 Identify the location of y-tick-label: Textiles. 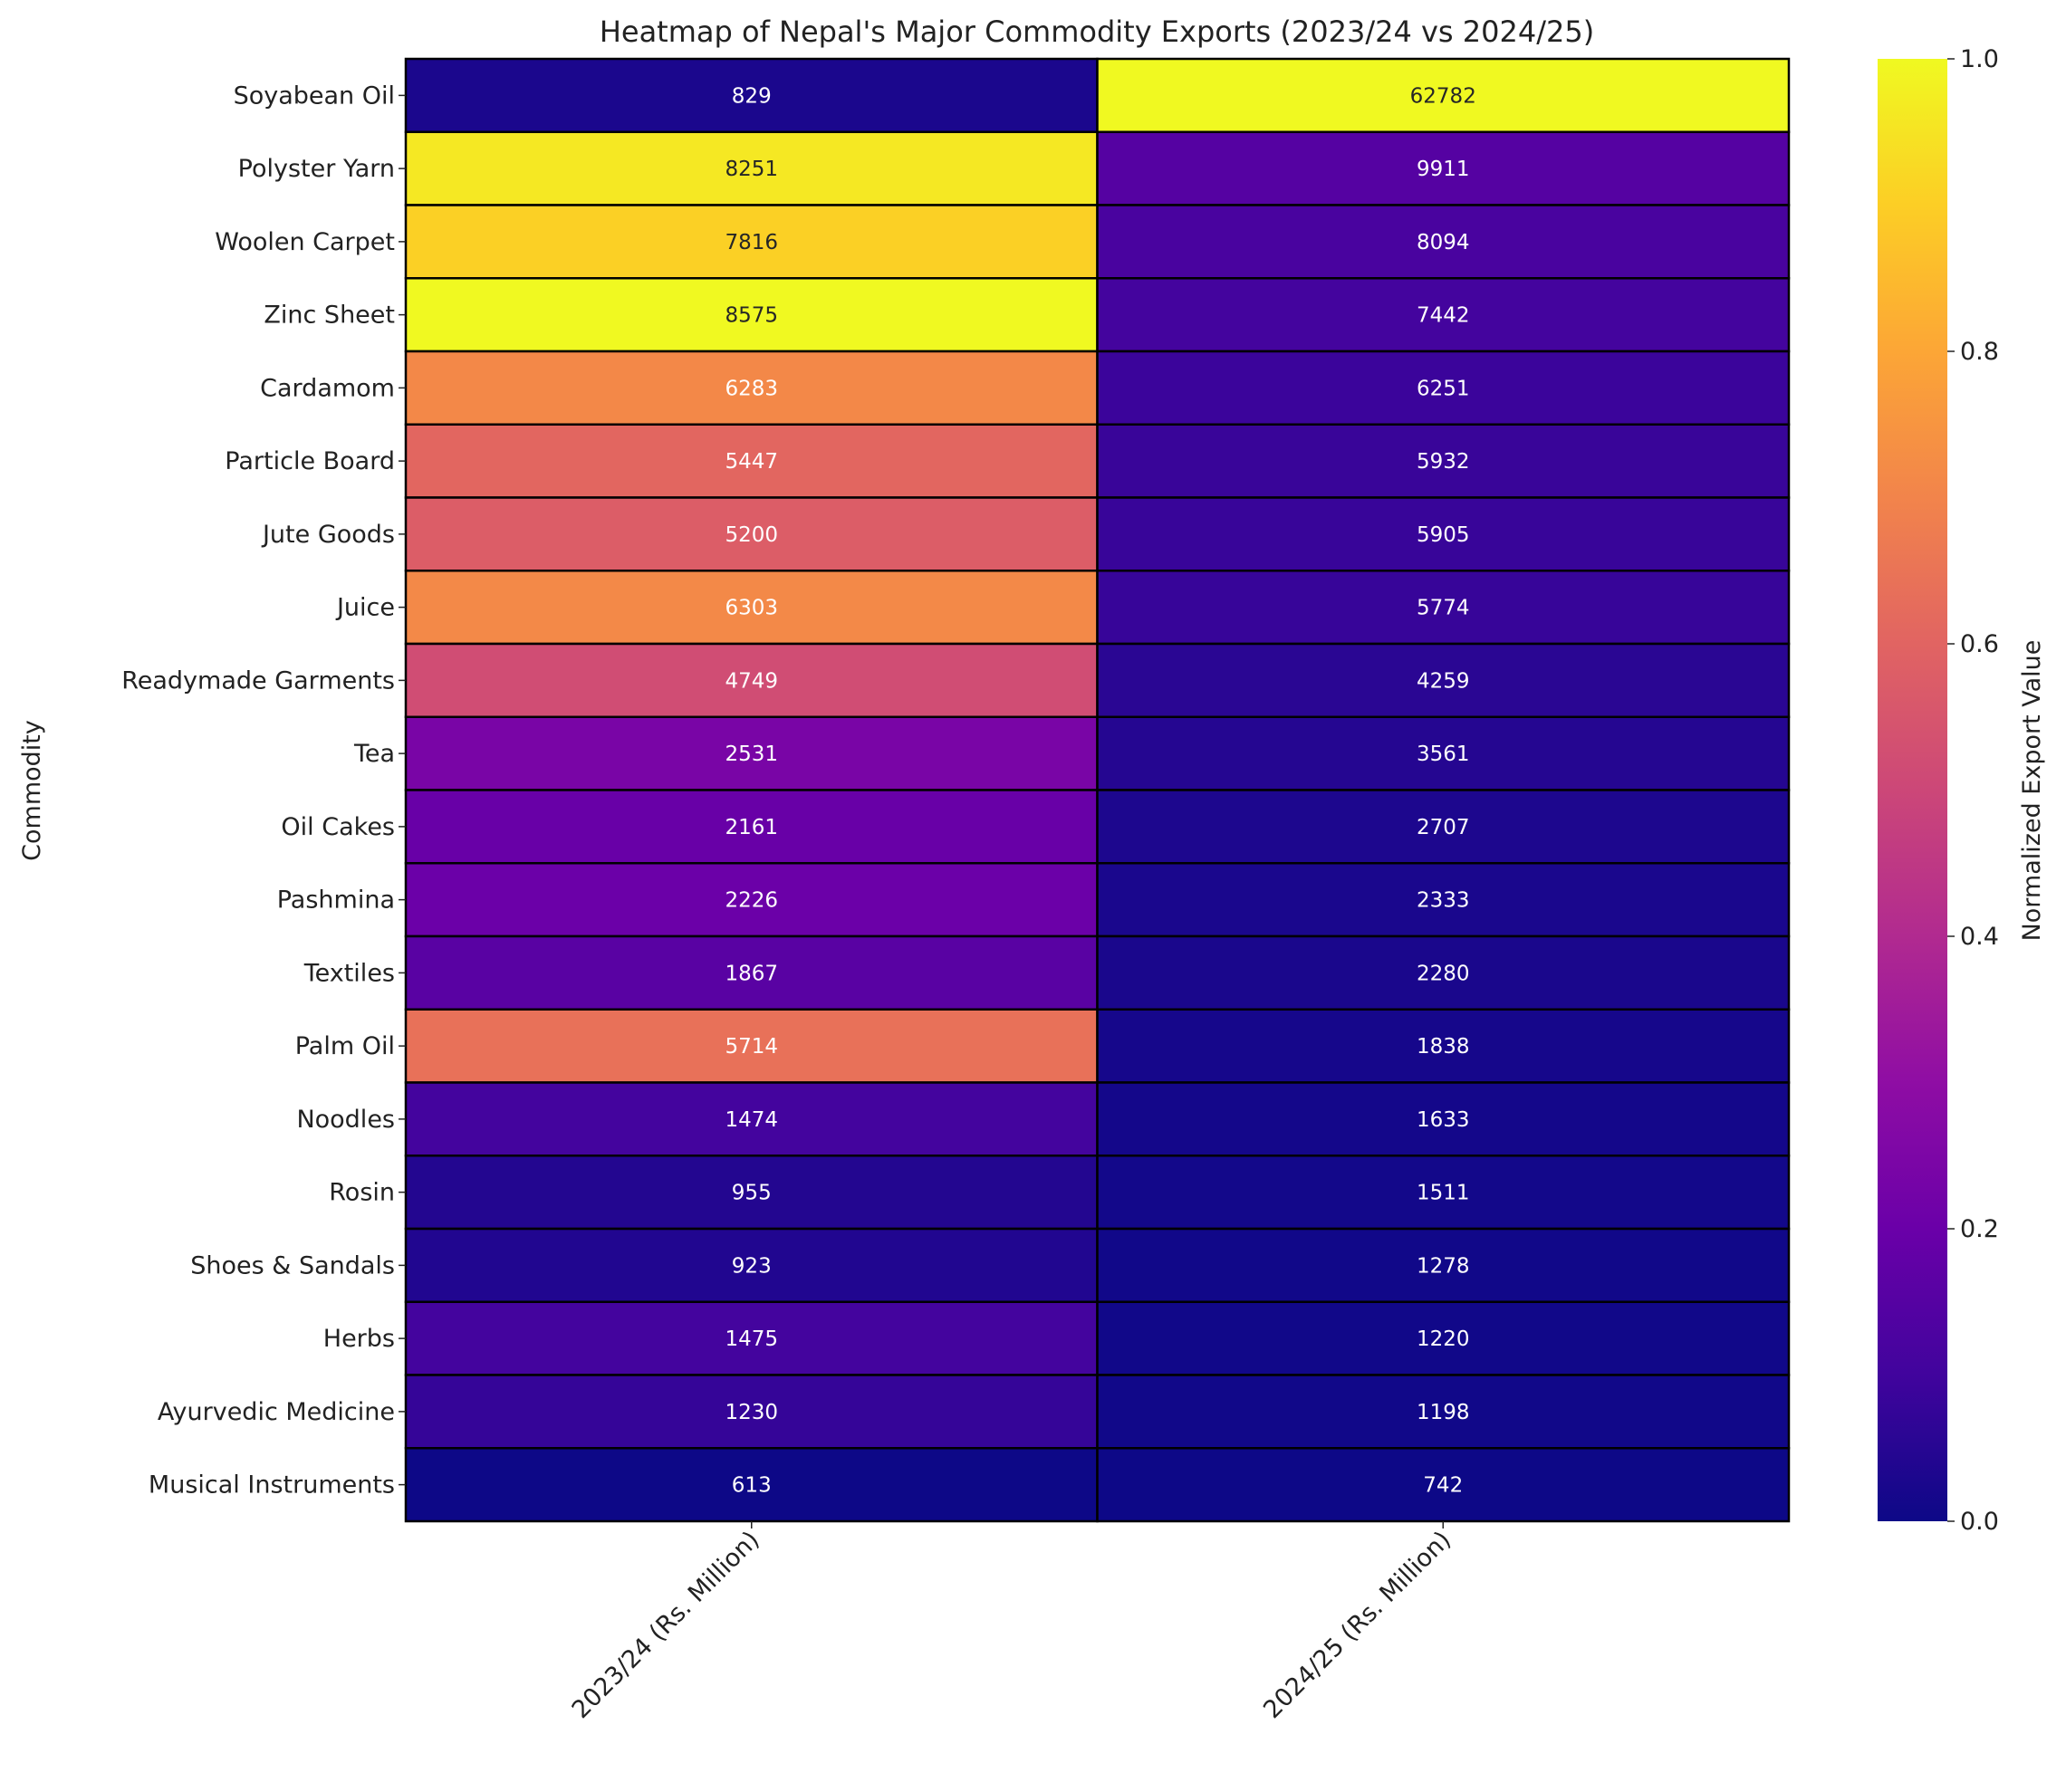
(349, 973).